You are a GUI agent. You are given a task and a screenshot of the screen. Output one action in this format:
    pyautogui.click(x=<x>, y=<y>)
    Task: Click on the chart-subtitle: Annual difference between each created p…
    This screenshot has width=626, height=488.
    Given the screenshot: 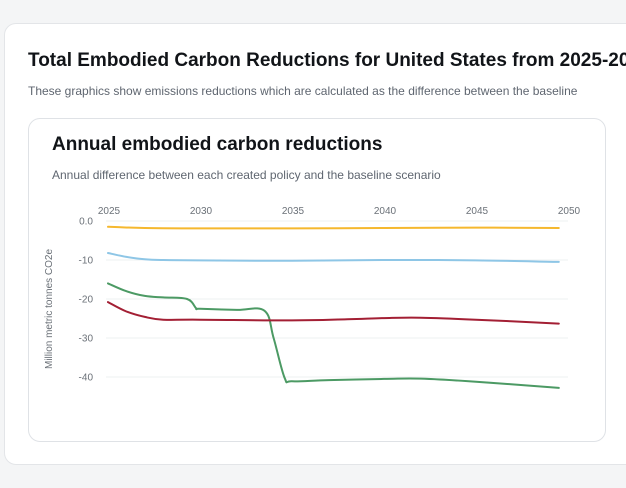 What is the action you would take?
    pyautogui.click(x=246, y=175)
    